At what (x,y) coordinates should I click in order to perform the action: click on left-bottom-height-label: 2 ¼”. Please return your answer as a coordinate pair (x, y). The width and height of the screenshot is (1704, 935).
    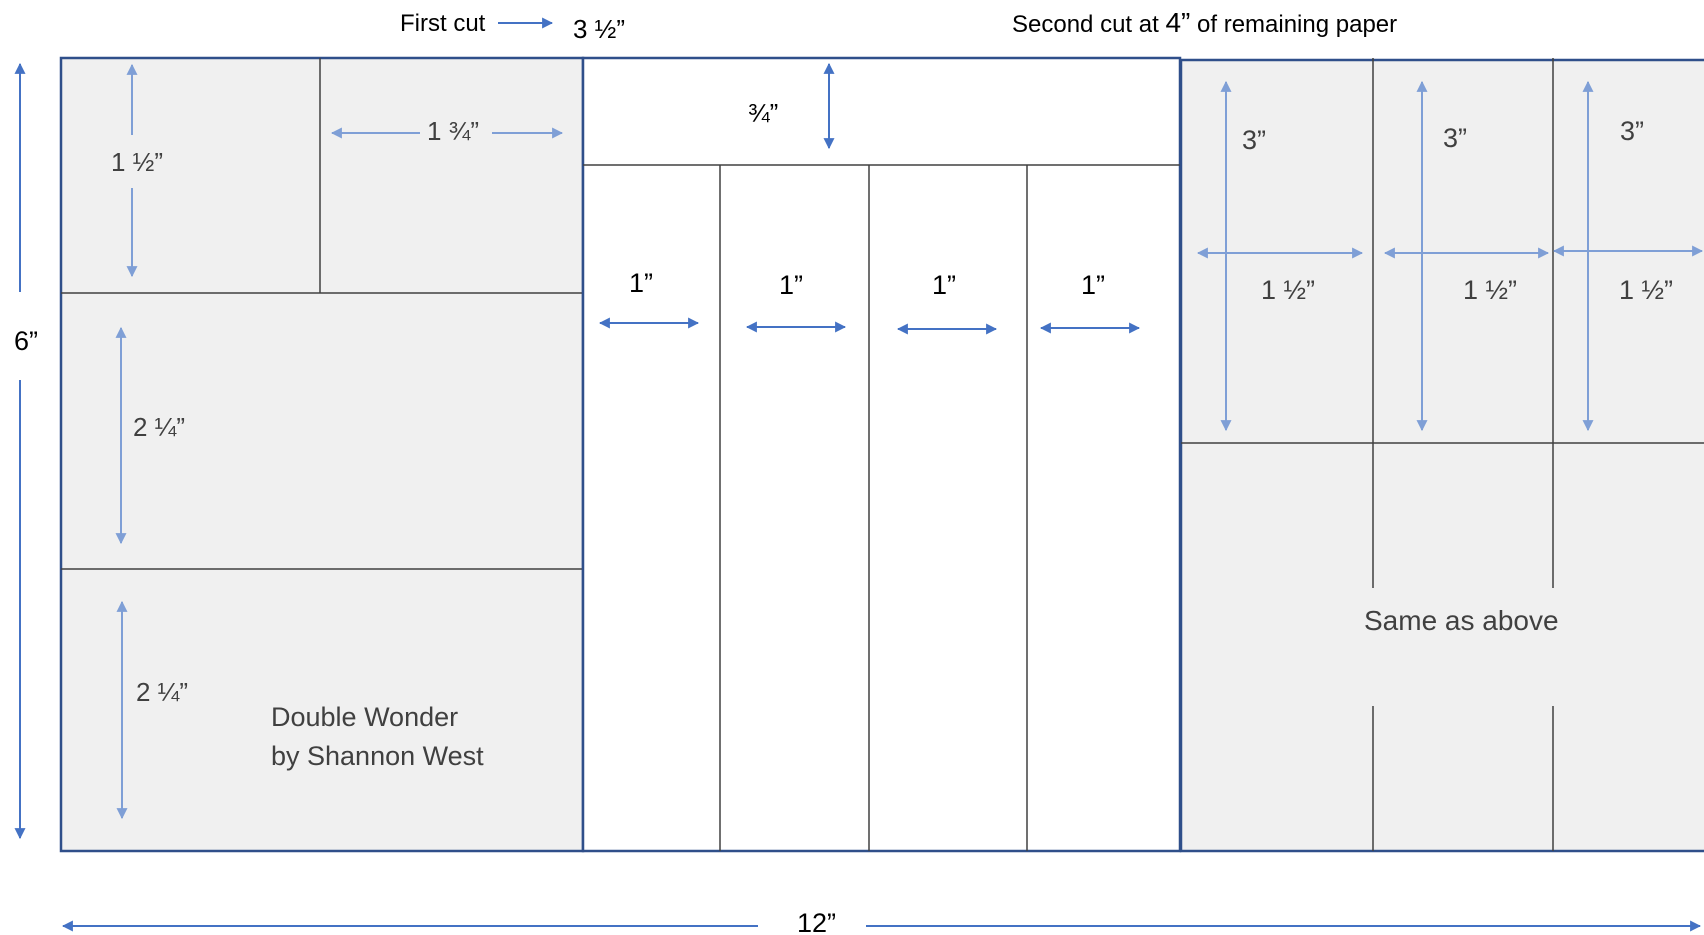
    Looking at the image, I should click on (162, 692).